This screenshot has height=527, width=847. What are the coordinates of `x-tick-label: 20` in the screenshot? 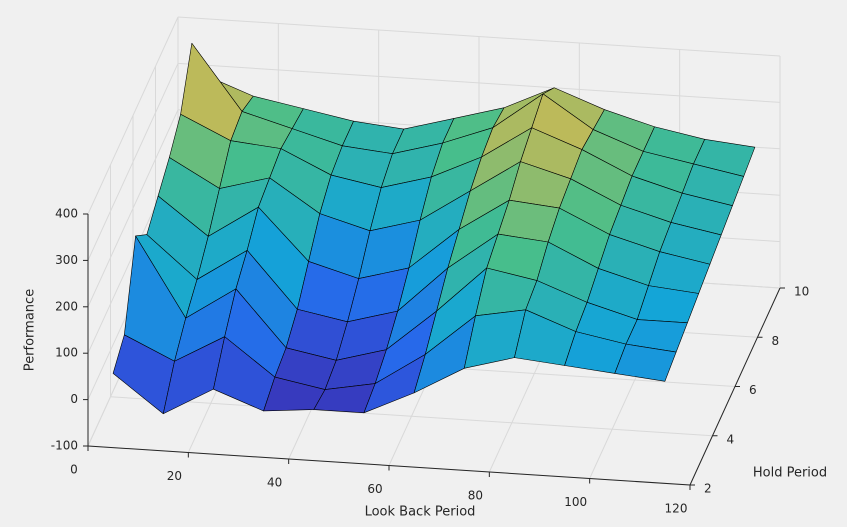 It's located at (174, 476).